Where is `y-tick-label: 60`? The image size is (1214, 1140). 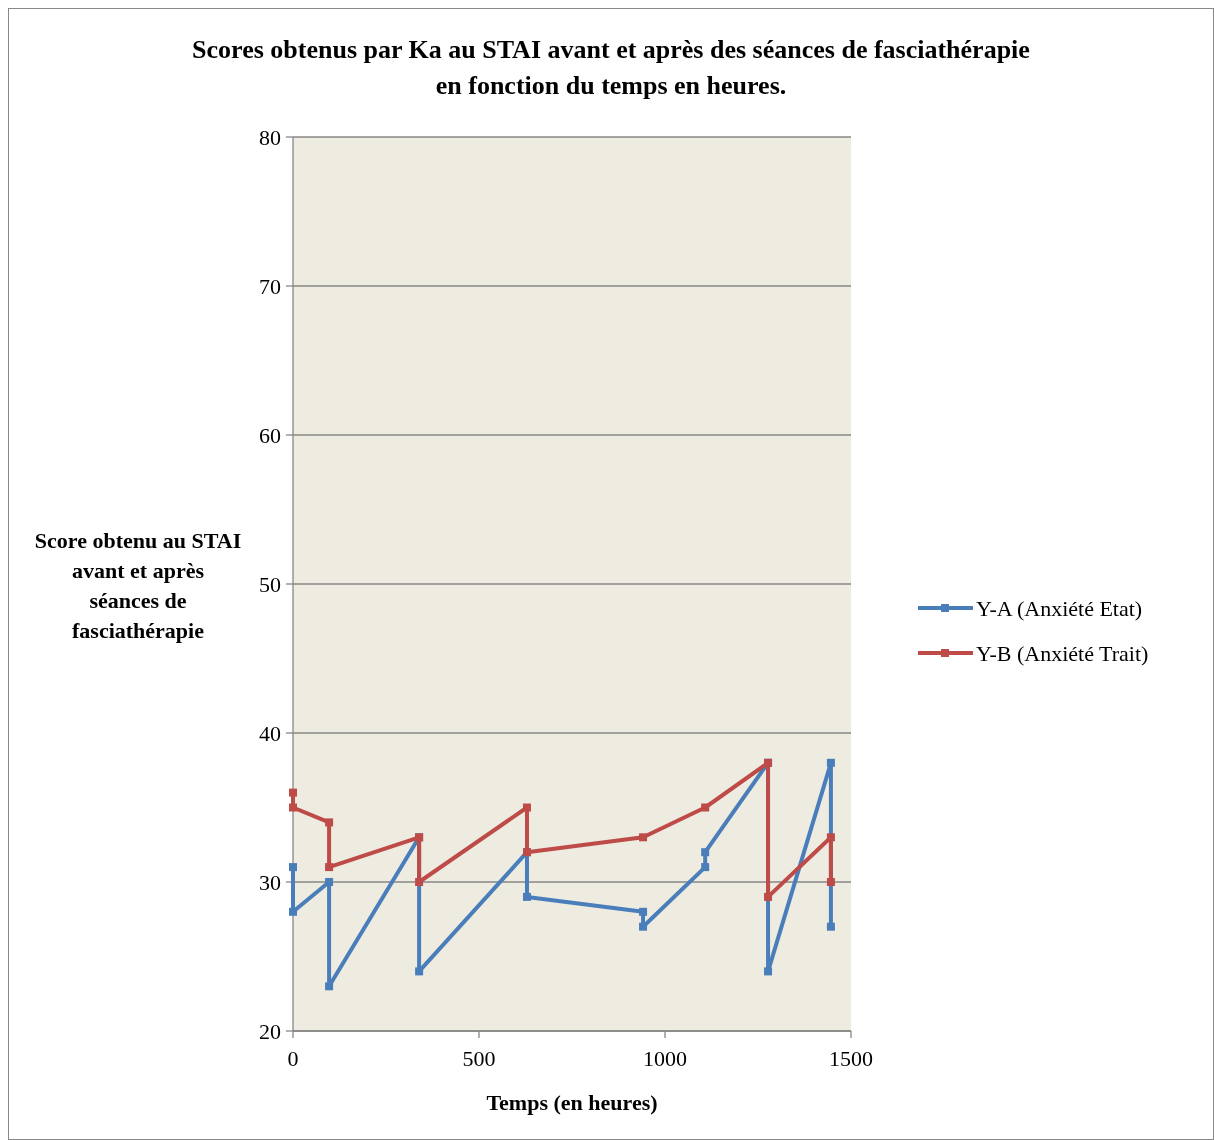
y-tick-label: 60 is located at coordinates (270, 435).